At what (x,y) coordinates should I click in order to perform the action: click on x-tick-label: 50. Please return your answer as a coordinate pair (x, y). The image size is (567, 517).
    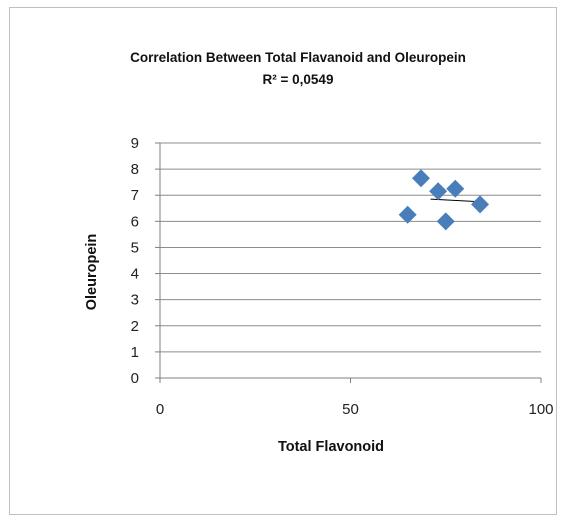
    Looking at the image, I should click on (350, 409).